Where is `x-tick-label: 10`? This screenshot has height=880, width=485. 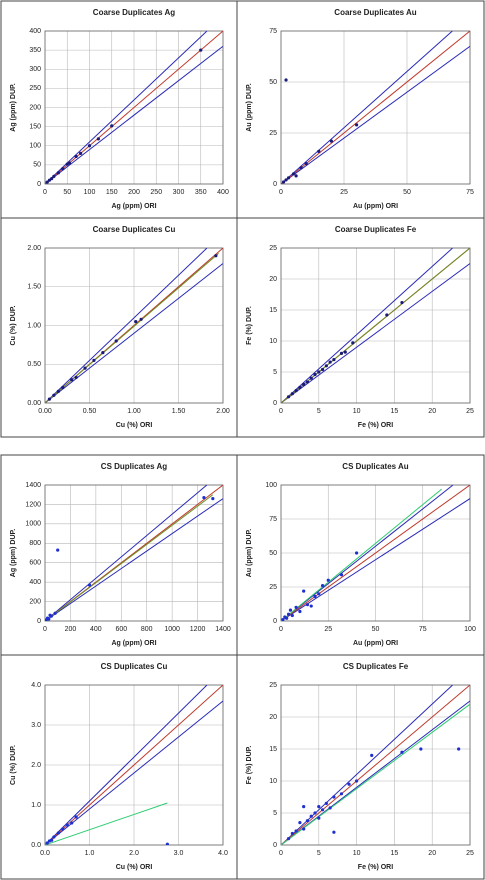
x-tick-label: 10 is located at coordinates (357, 853).